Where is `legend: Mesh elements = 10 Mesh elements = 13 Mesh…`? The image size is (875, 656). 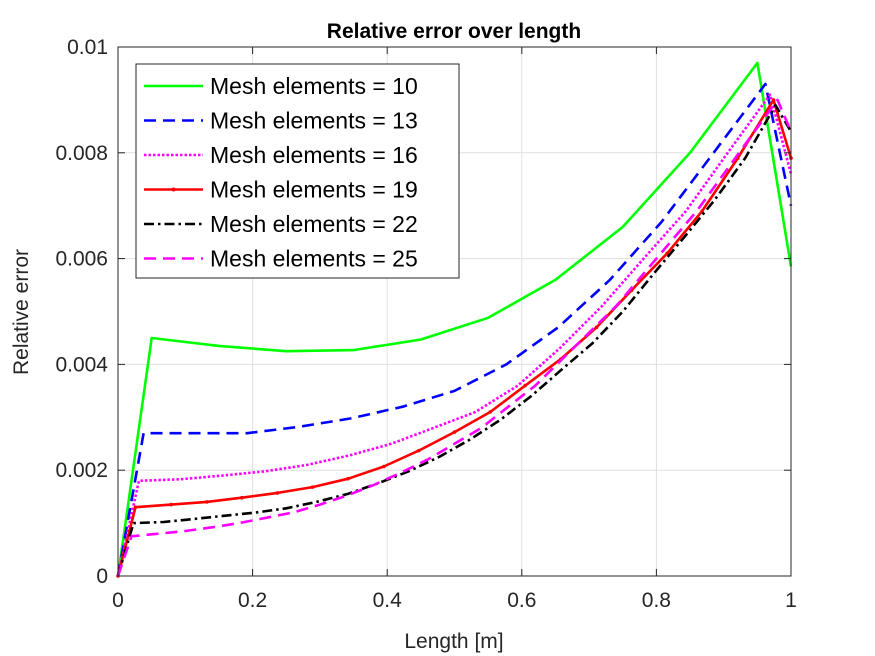 legend: Mesh elements = 10 Mesh elements = 13 Mesh… is located at coordinates (297, 171).